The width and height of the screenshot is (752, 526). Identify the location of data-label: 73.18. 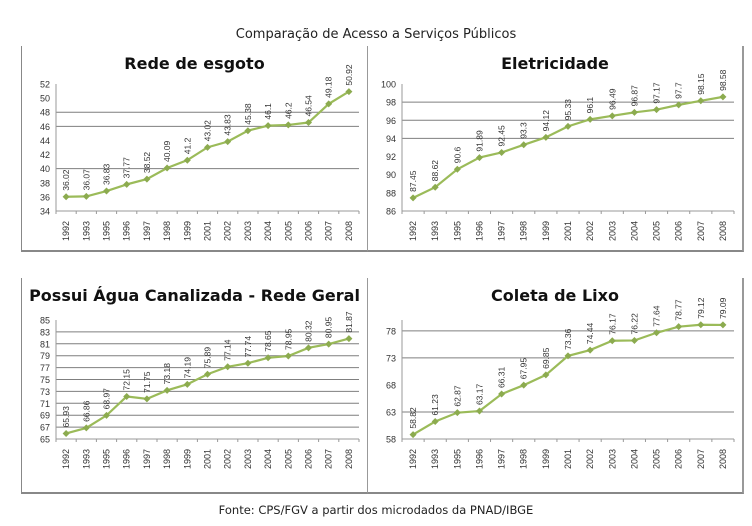
(167, 374).